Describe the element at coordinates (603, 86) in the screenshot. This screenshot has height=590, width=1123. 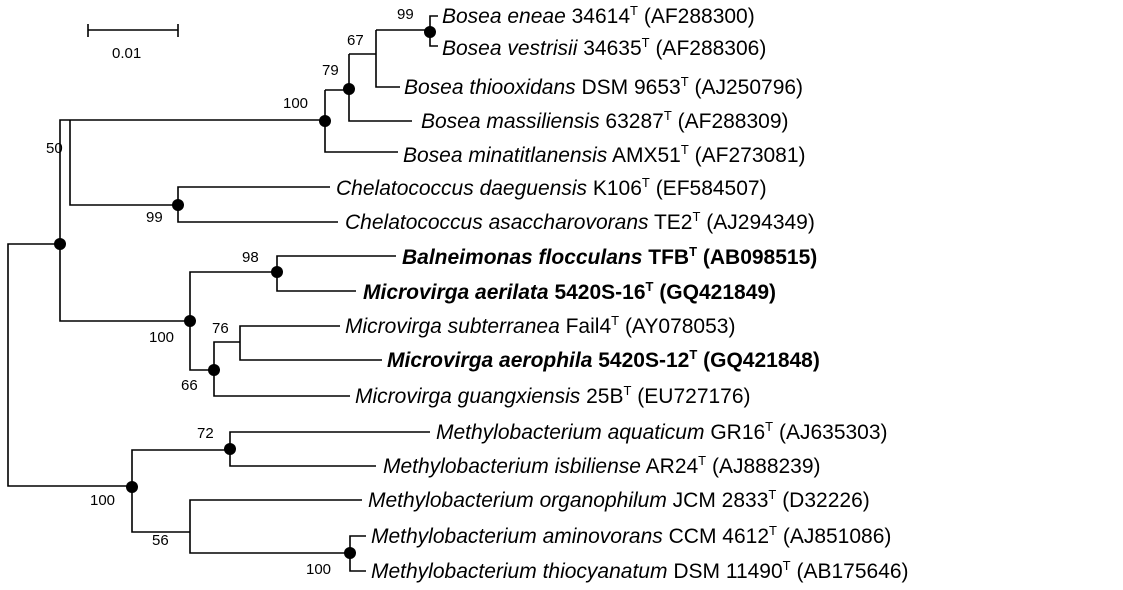
I see `leaf-label: Bosea thiooxidans DSM 9653T (AJ250796)` at that location.